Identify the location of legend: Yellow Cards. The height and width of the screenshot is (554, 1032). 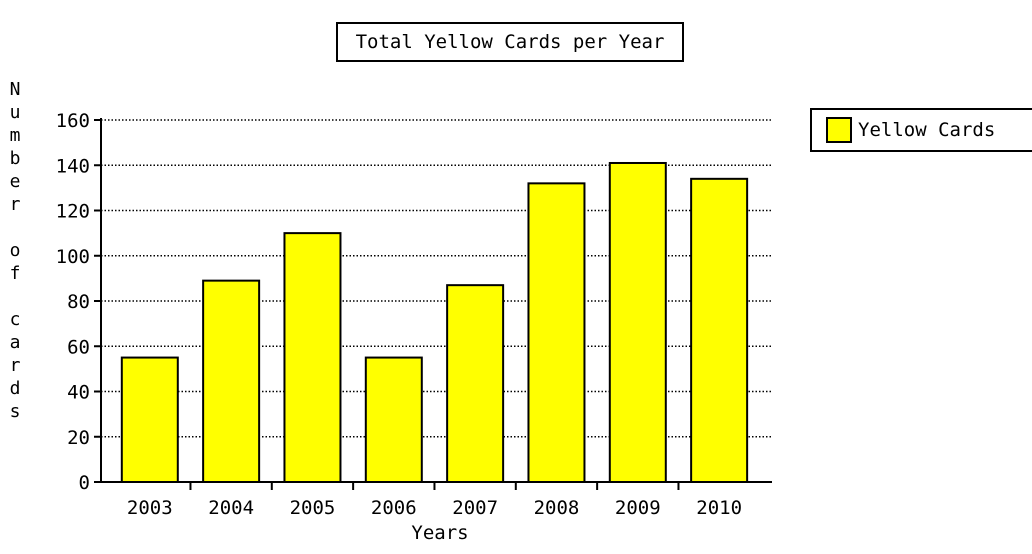
(921, 130).